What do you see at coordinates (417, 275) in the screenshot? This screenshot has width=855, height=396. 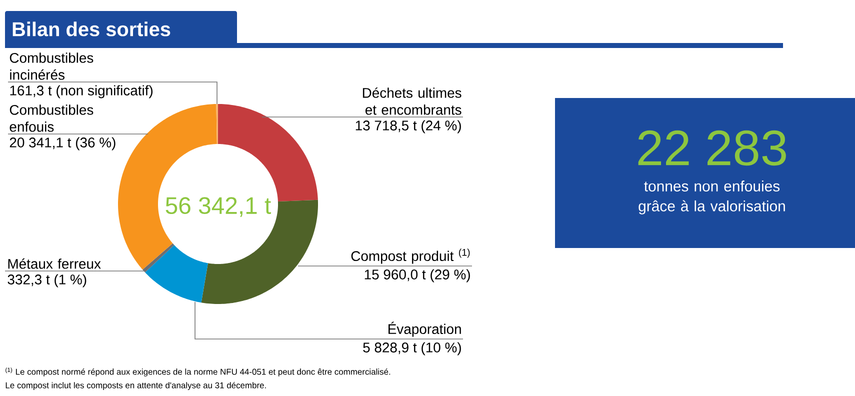 I see `data-label: 15 960,0 t (29 %)` at bounding box center [417, 275].